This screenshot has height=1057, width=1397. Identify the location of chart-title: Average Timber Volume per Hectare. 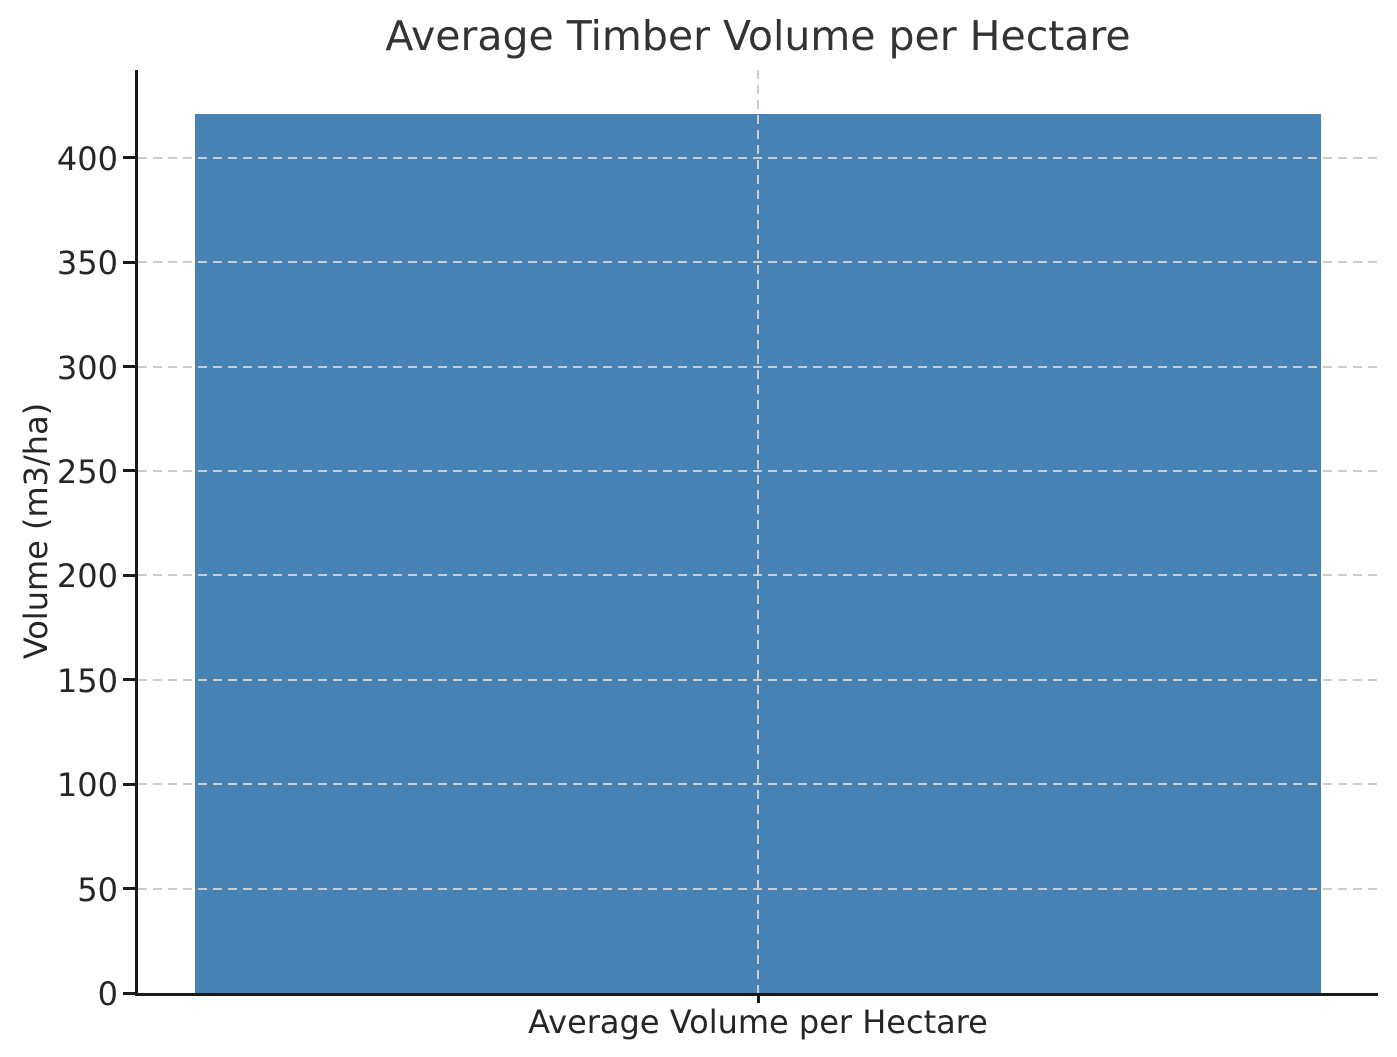
(758, 36).